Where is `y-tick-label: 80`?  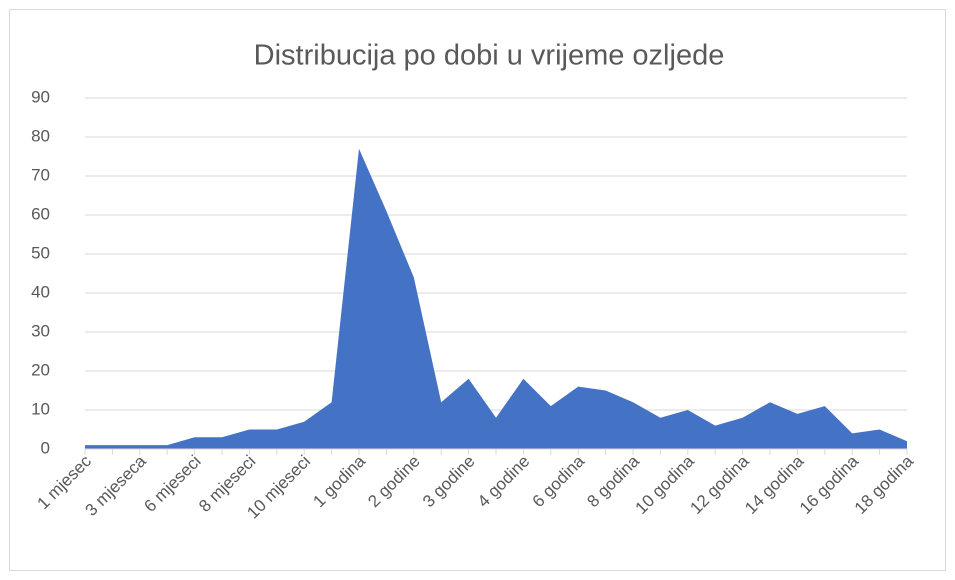
y-tick-label: 80 is located at coordinates (40, 135).